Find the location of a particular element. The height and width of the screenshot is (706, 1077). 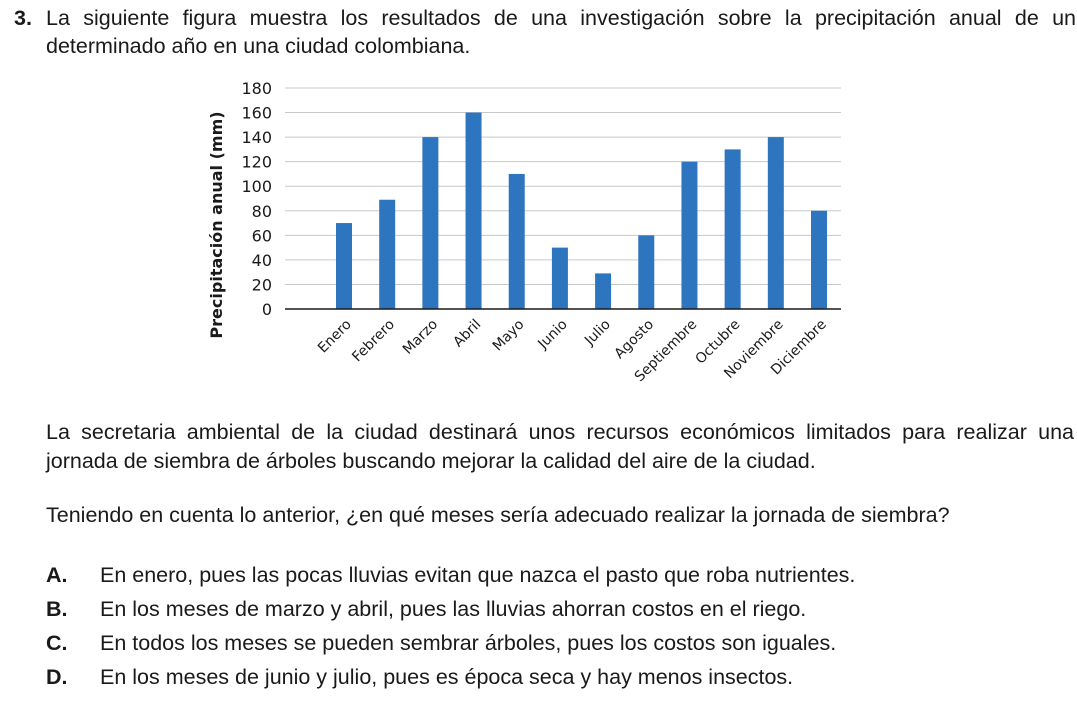

option-letter: A. is located at coordinates (57, 575).